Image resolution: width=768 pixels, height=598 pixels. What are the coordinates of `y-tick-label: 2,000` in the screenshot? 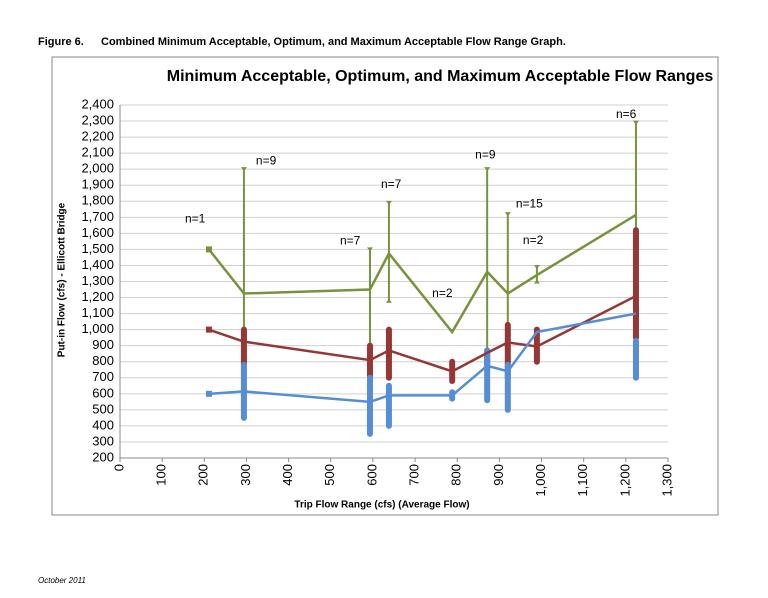 It's located at (97, 168).